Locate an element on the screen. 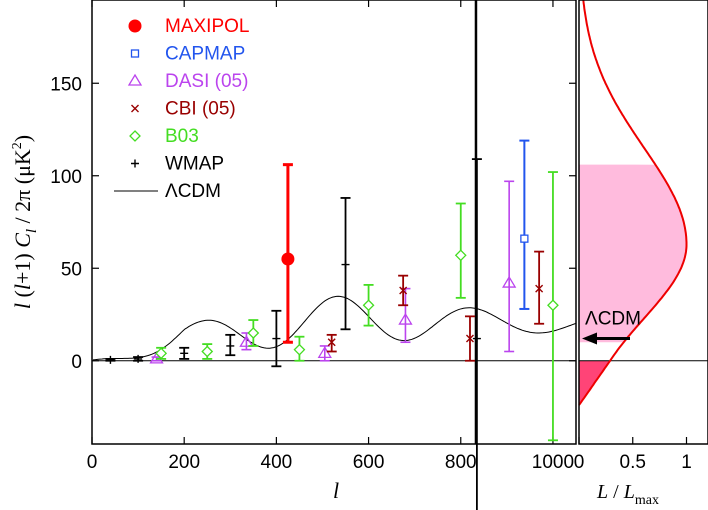  x-axis-label: l is located at coordinates (336, 490).